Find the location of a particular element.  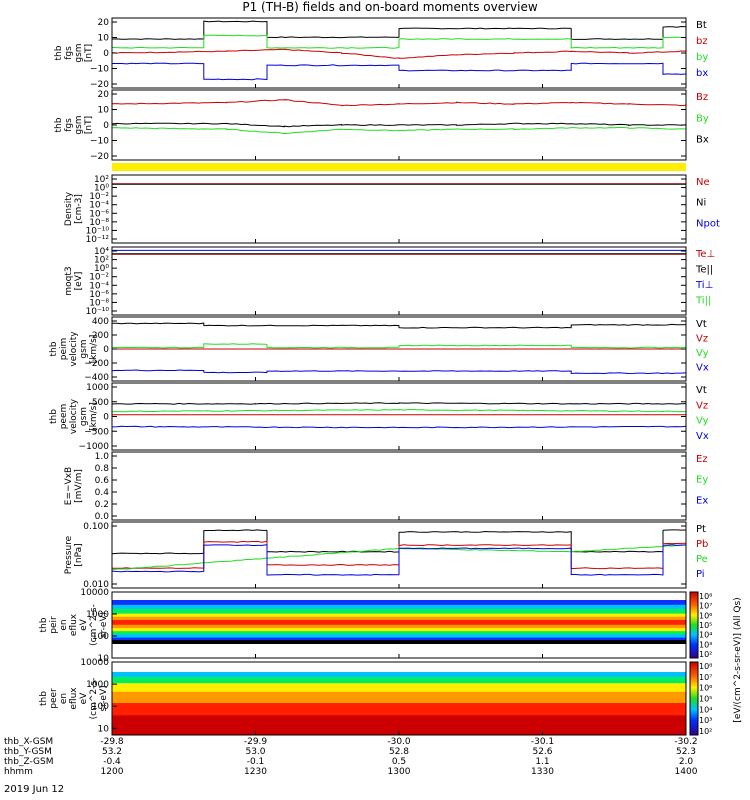

y-axis-label: [km/s] is located at coordinates (94, 349).